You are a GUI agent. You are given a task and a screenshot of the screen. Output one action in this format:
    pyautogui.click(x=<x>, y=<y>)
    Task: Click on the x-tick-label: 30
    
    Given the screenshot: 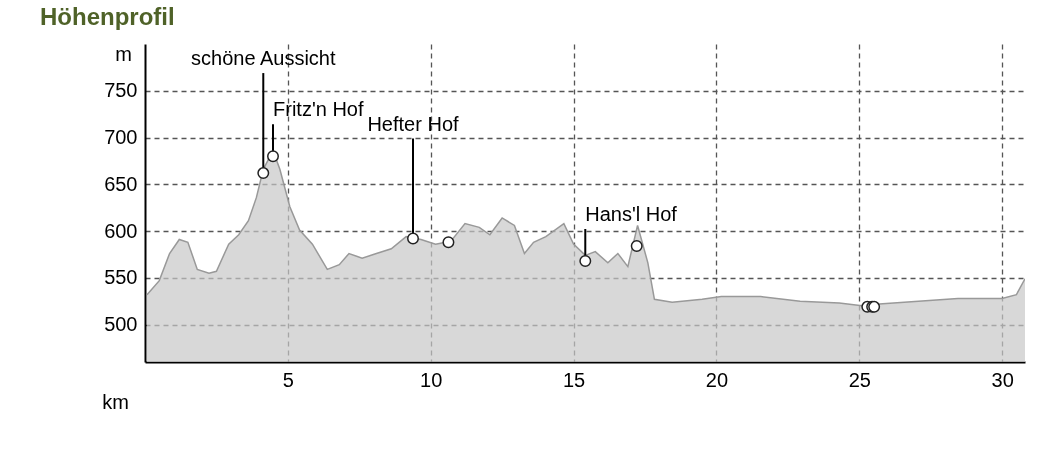 What is the action you would take?
    pyautogui.click(x=1002, y=379)
    